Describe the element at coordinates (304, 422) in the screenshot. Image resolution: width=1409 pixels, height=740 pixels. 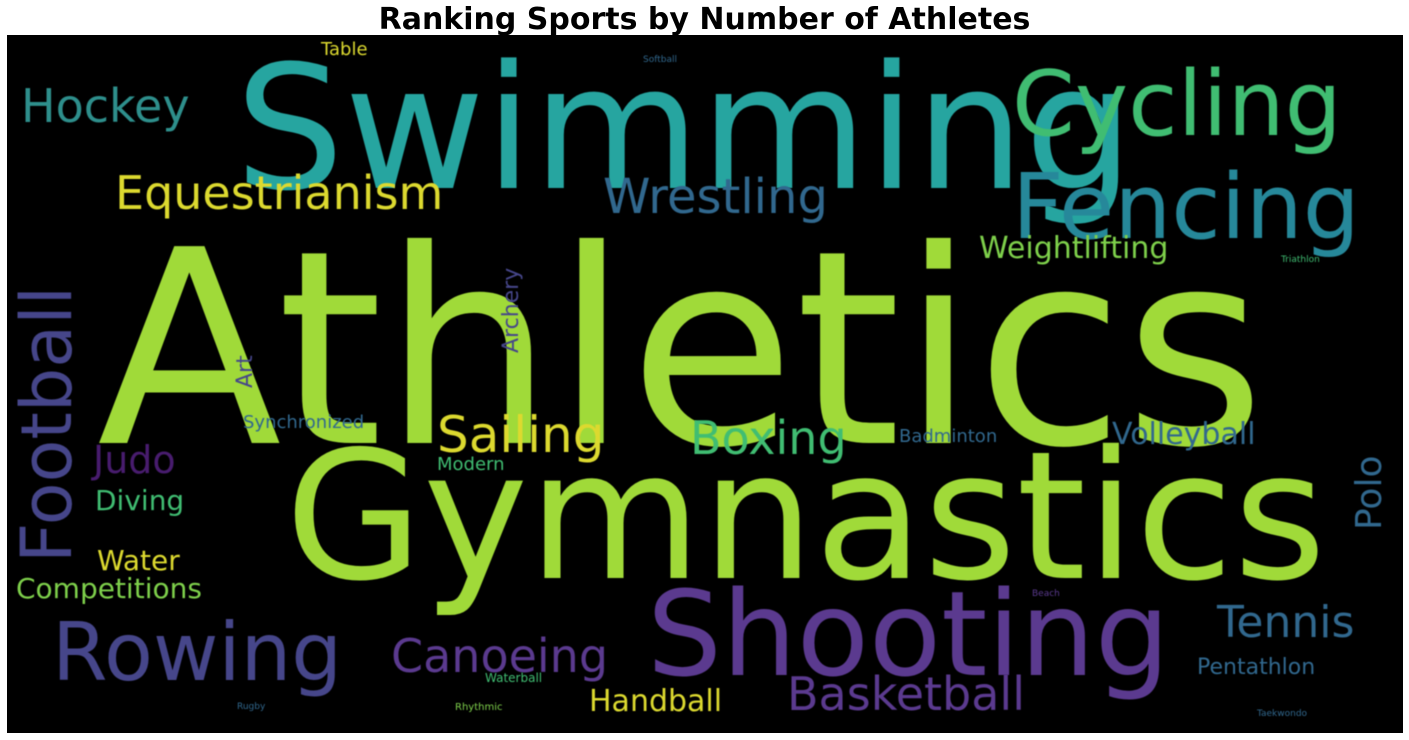
I see `word-synchronized: Synchronized` at that location.